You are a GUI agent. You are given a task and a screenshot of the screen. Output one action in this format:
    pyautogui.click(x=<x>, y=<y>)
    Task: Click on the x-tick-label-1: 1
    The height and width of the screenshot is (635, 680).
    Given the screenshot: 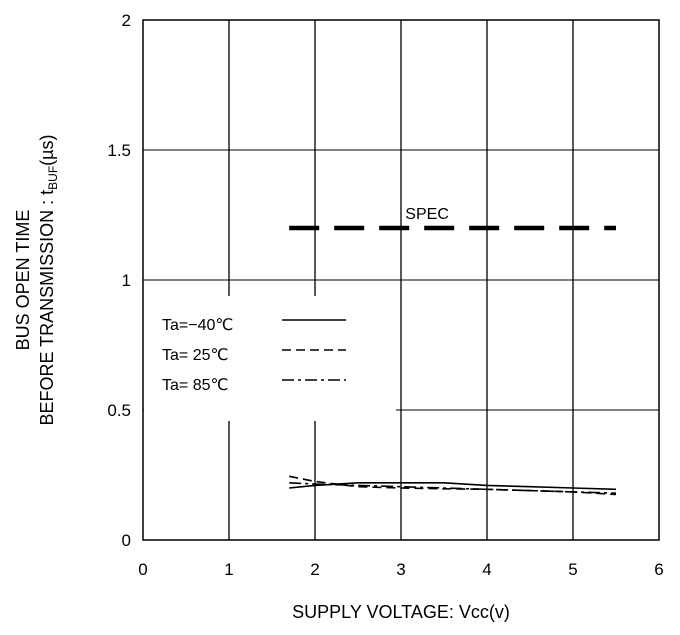 What is the action you would take?
    pyautogui.click(x=228, y=569)
    